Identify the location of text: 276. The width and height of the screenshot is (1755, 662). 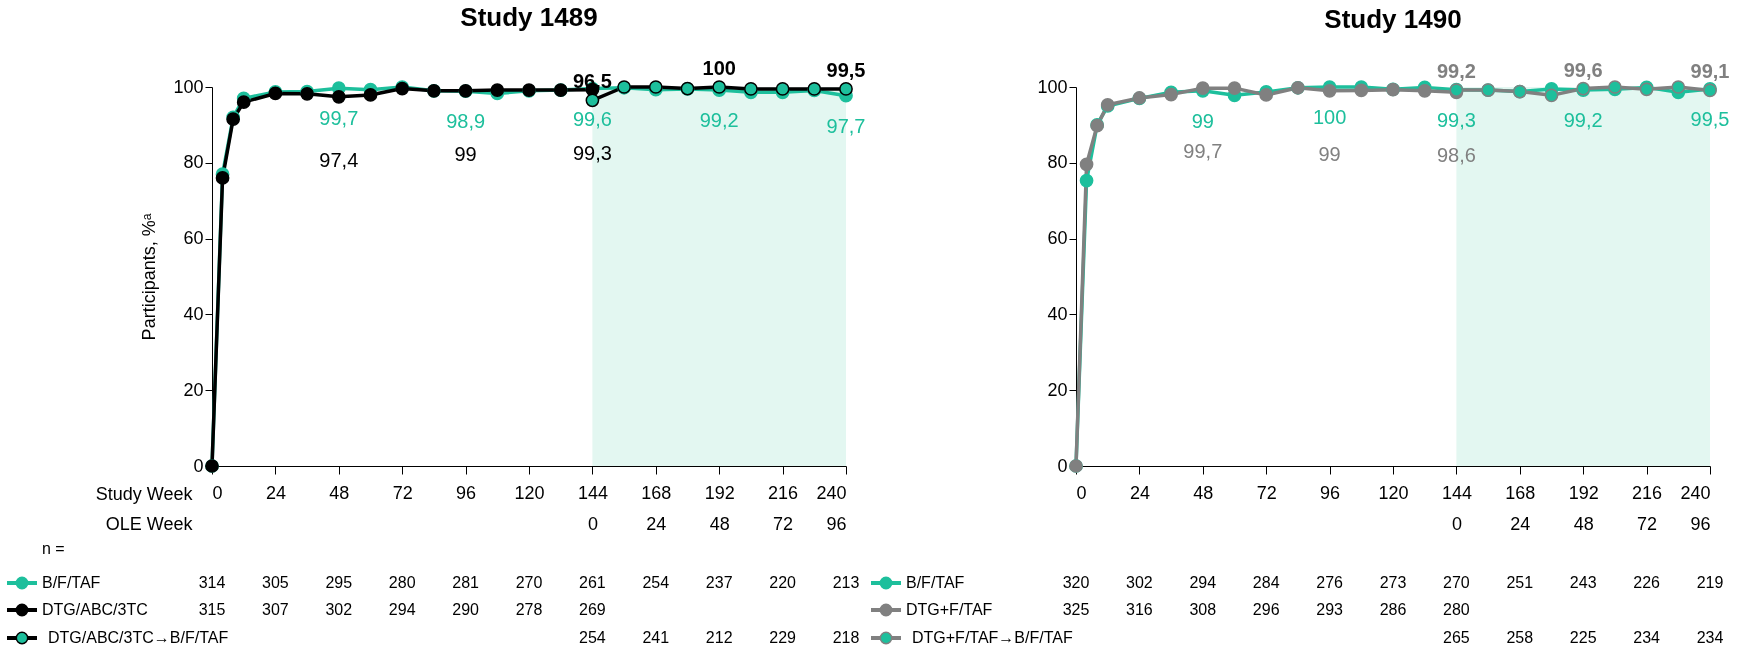
(1330, 582).